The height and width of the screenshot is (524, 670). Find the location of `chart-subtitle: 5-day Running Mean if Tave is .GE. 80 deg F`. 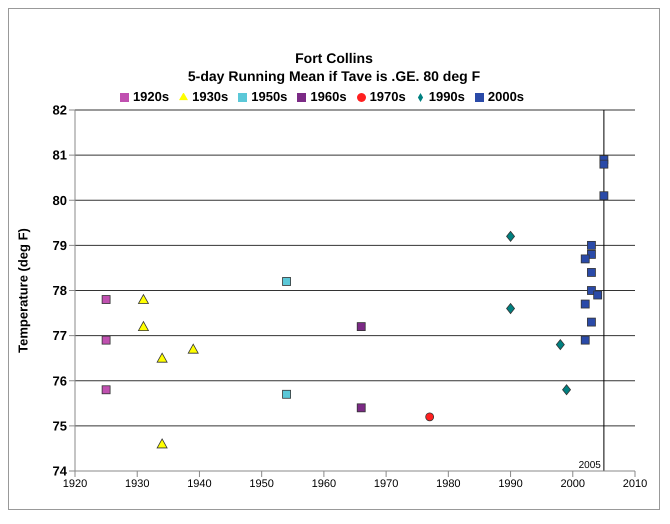

chart-subtitle: 5-day Running Mean if Tave is .GE. 80 deg F is located at coordinates (334, 76).